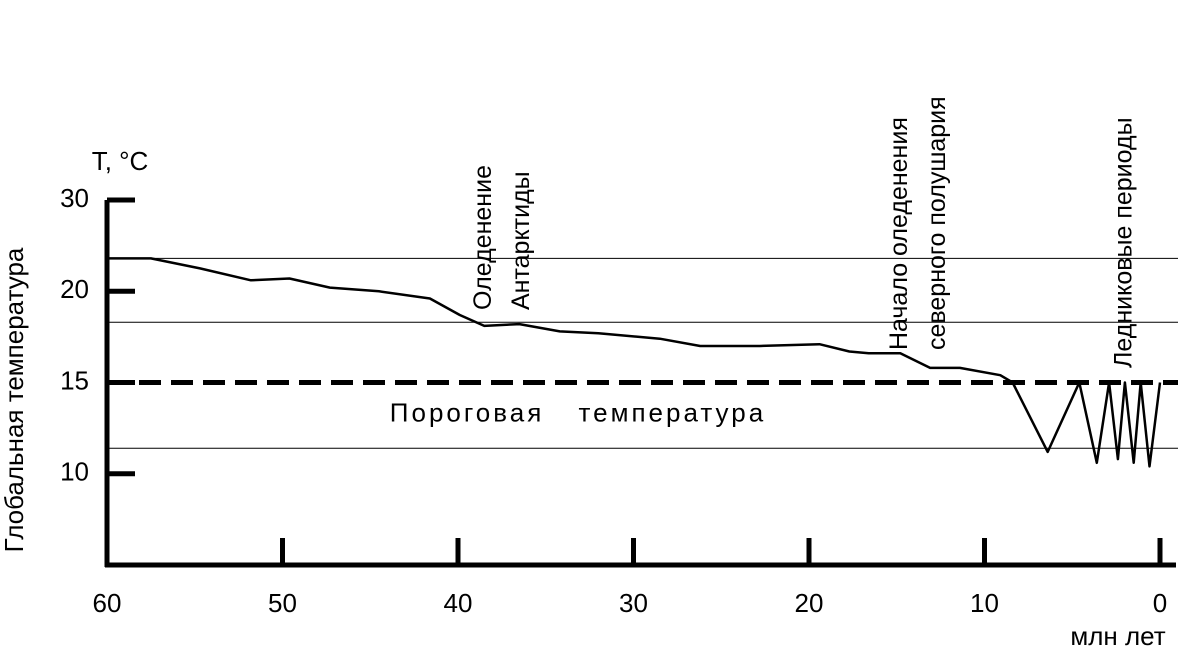  What do you see at coordinates (74, 380) in the screenshot?
I see `y-tick-label: 15` at bounding box center [74, 380].